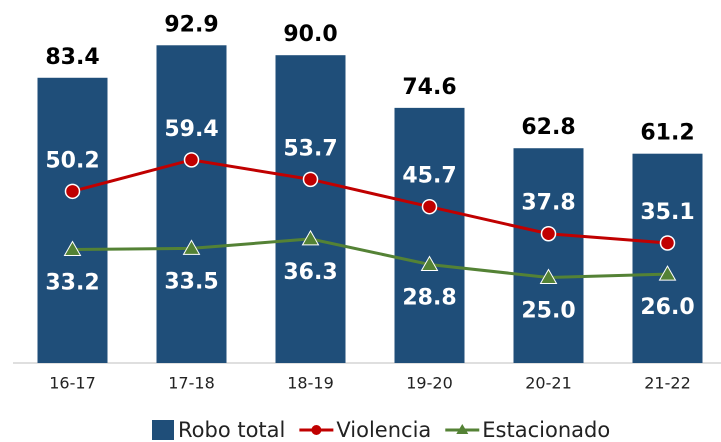  What do you see at coordinates (191, 129) in the screenshot?
I see `line-label: 59.4` at bounding box center [191, 129].